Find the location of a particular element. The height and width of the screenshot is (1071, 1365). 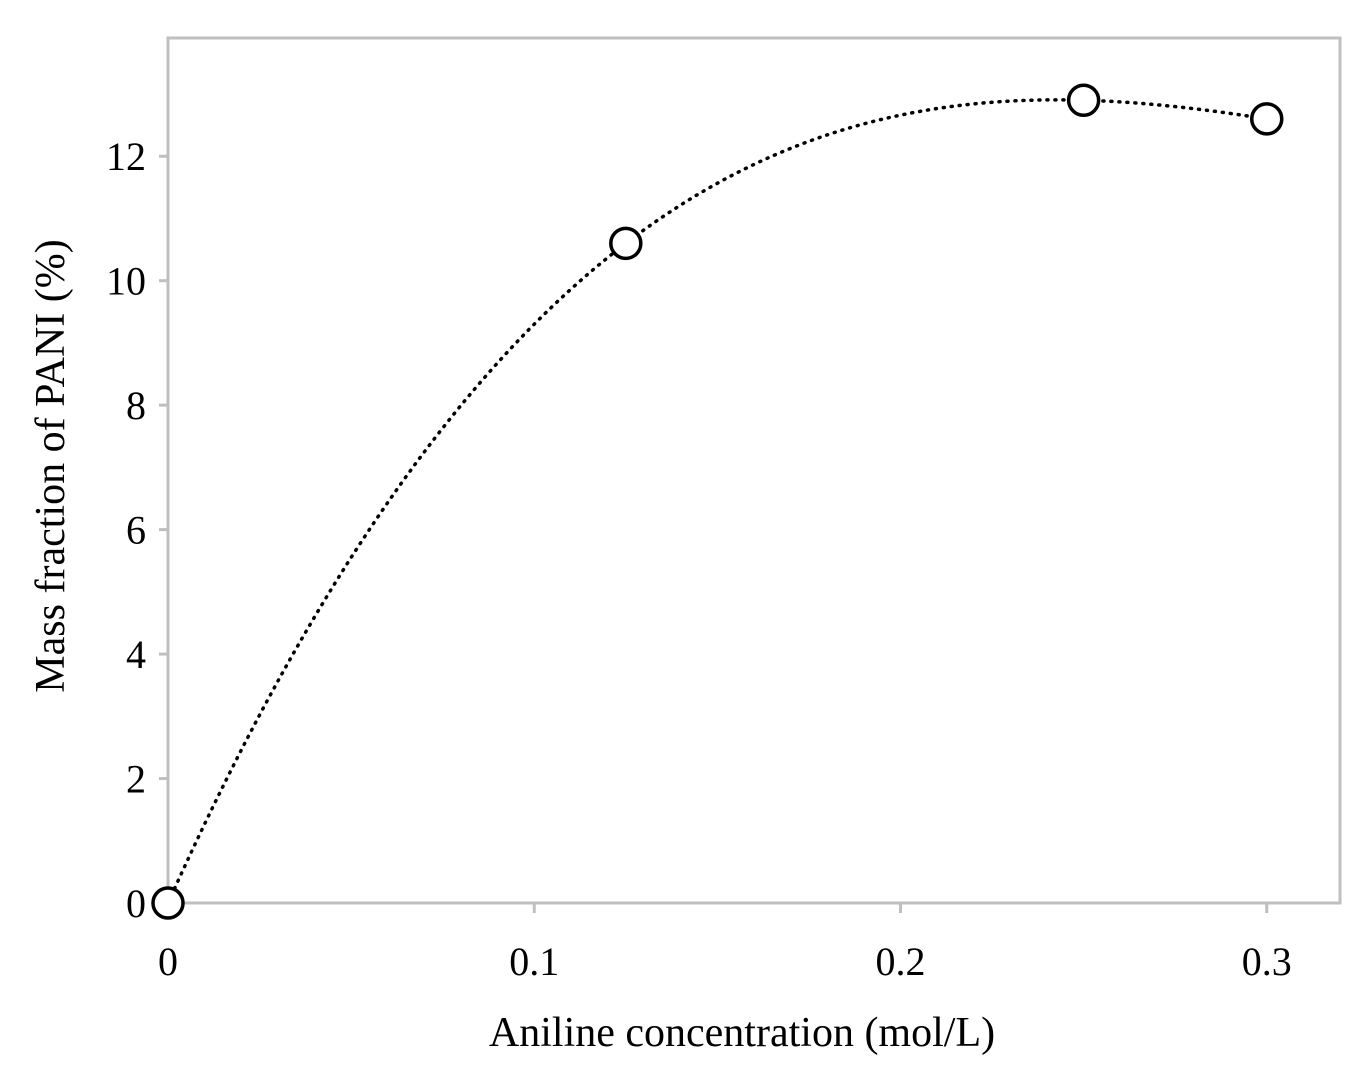

x-tick-label: 0.3 is located at coordinates (1267, 961).